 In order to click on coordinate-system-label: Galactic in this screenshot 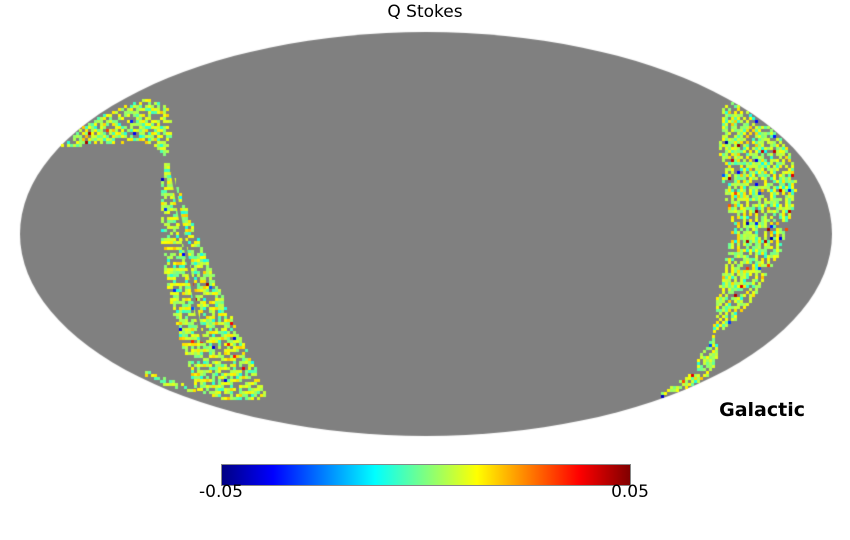, I will do `click(762, 410)`.